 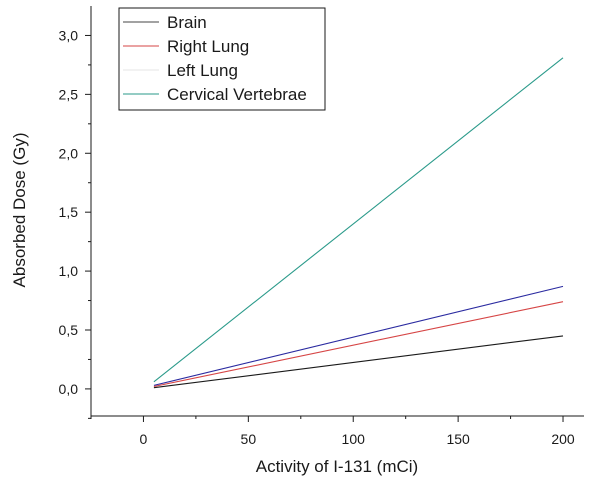 I want to click on x-tick-label: 50, so click(x=249, y=439).